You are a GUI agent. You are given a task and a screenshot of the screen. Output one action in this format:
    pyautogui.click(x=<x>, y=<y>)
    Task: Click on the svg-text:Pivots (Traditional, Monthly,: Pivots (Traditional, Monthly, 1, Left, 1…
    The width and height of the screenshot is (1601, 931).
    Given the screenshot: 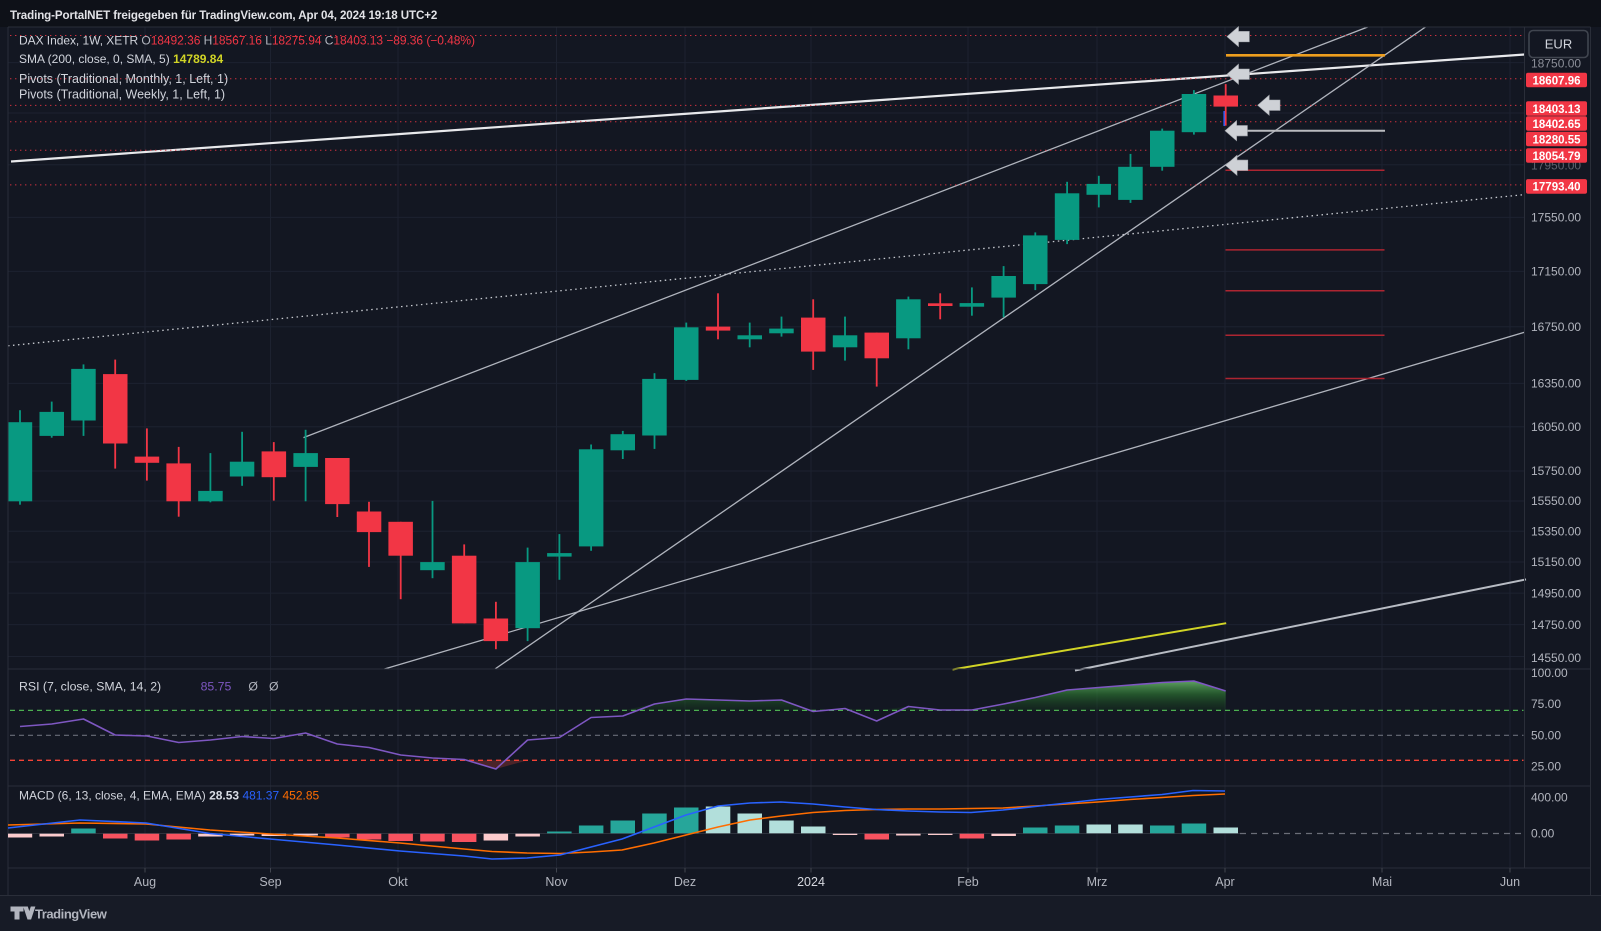 What is the action you would take?
    pyautogui.click(x=123, y=79)
    